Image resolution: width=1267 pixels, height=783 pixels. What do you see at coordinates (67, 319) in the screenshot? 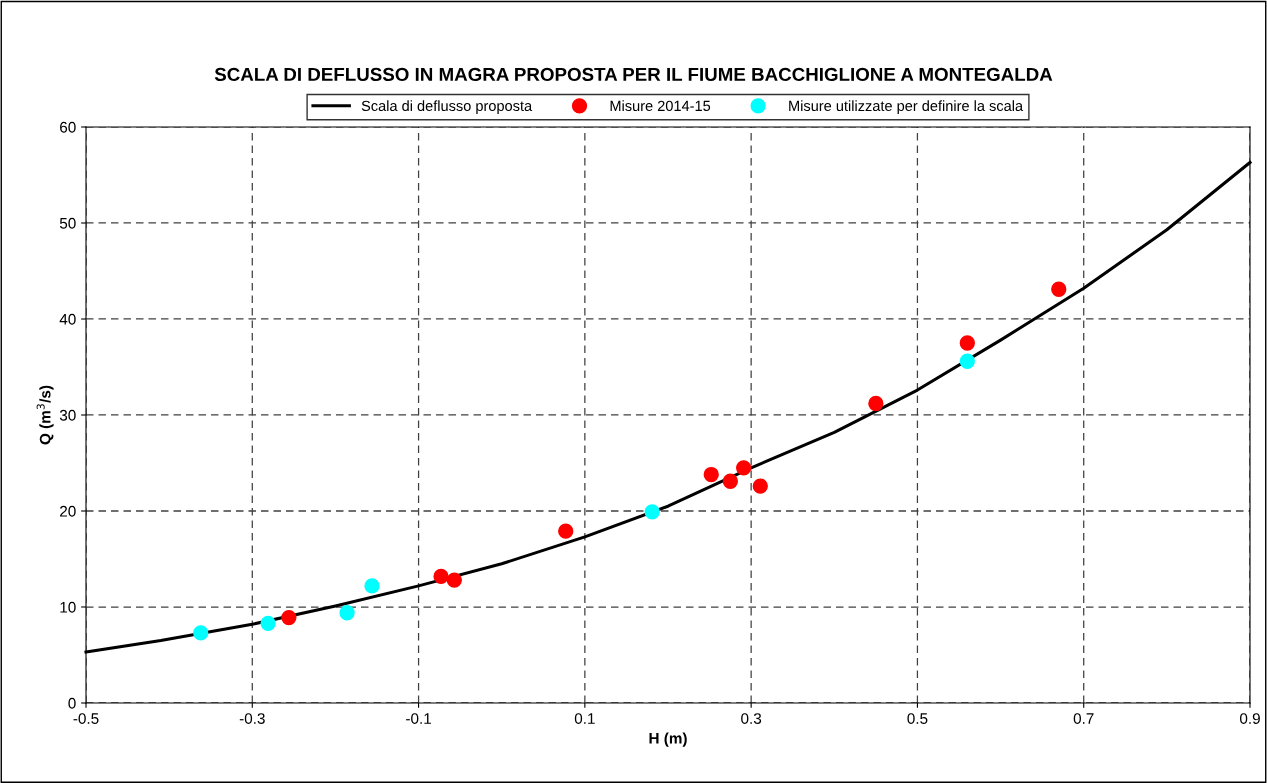
I see `y-tick-label: 40` at bounding box center [67, 319].